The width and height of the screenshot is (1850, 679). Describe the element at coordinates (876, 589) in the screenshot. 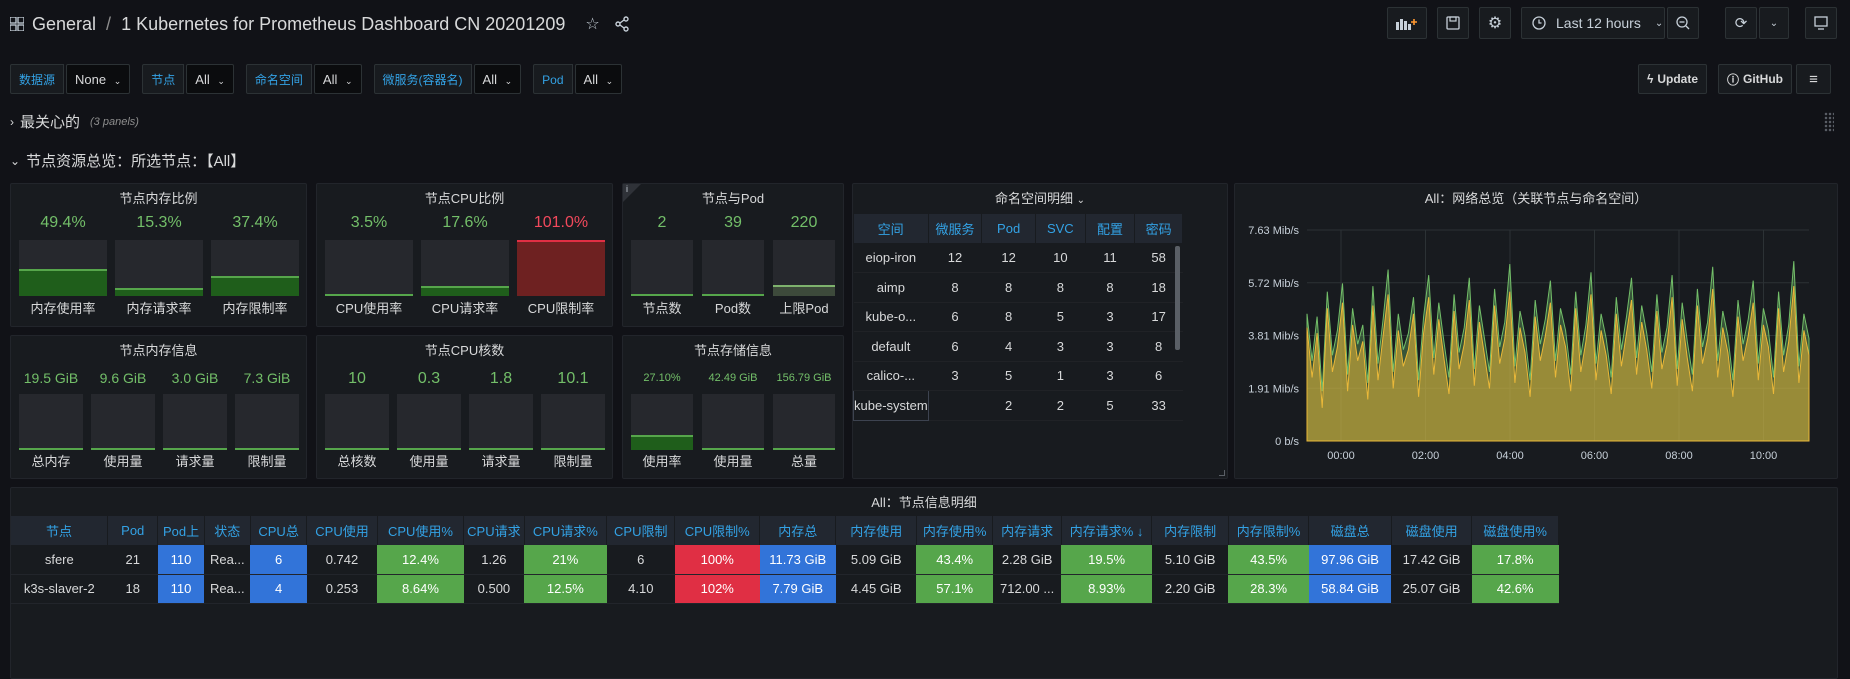

I see `table-cell: 4.45 GiB` at that location.